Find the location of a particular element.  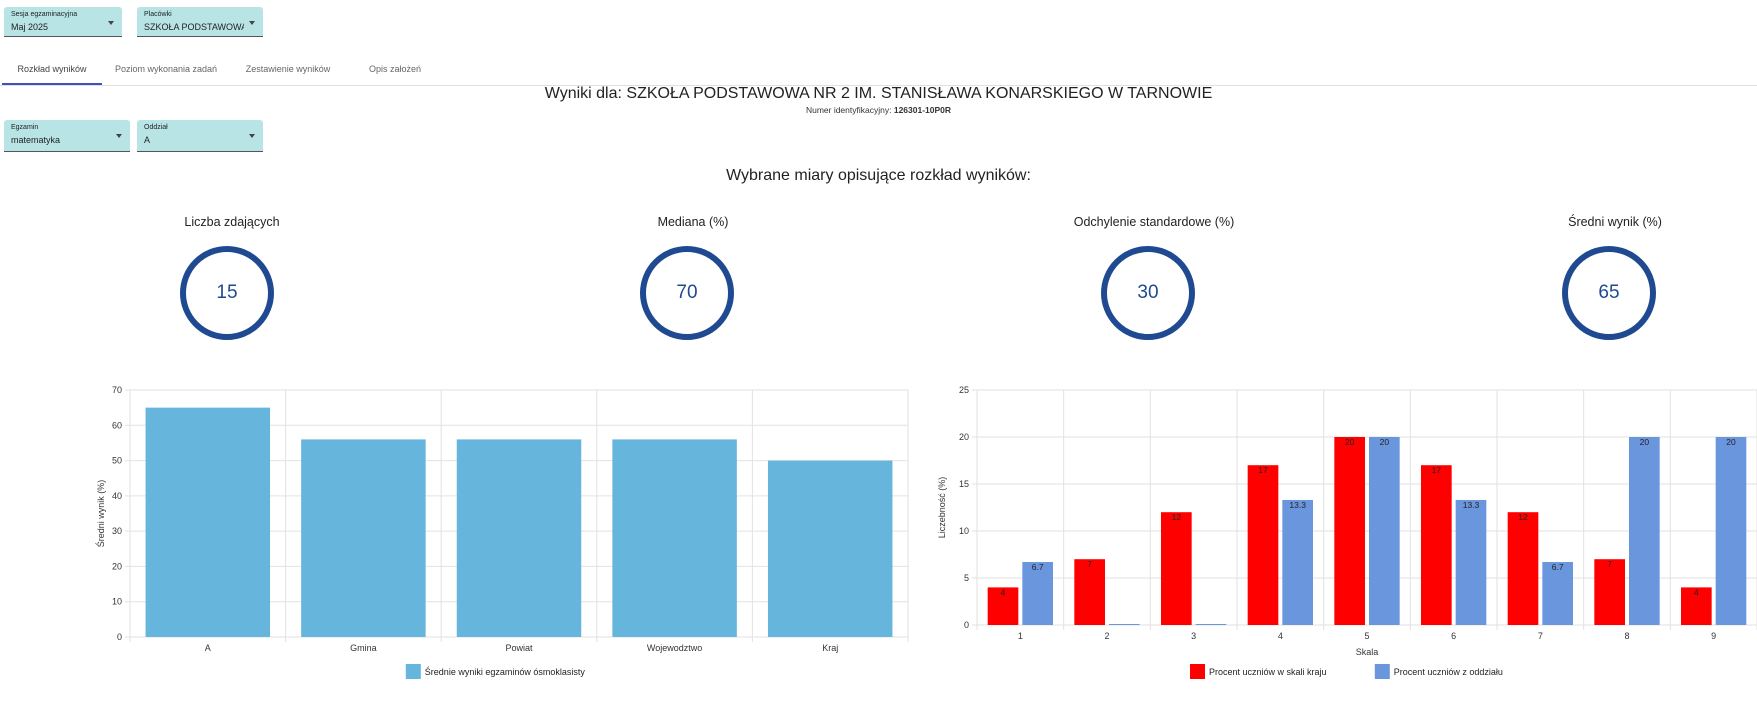

x-tick-label: 3 is located at coordinates (1193, 636).